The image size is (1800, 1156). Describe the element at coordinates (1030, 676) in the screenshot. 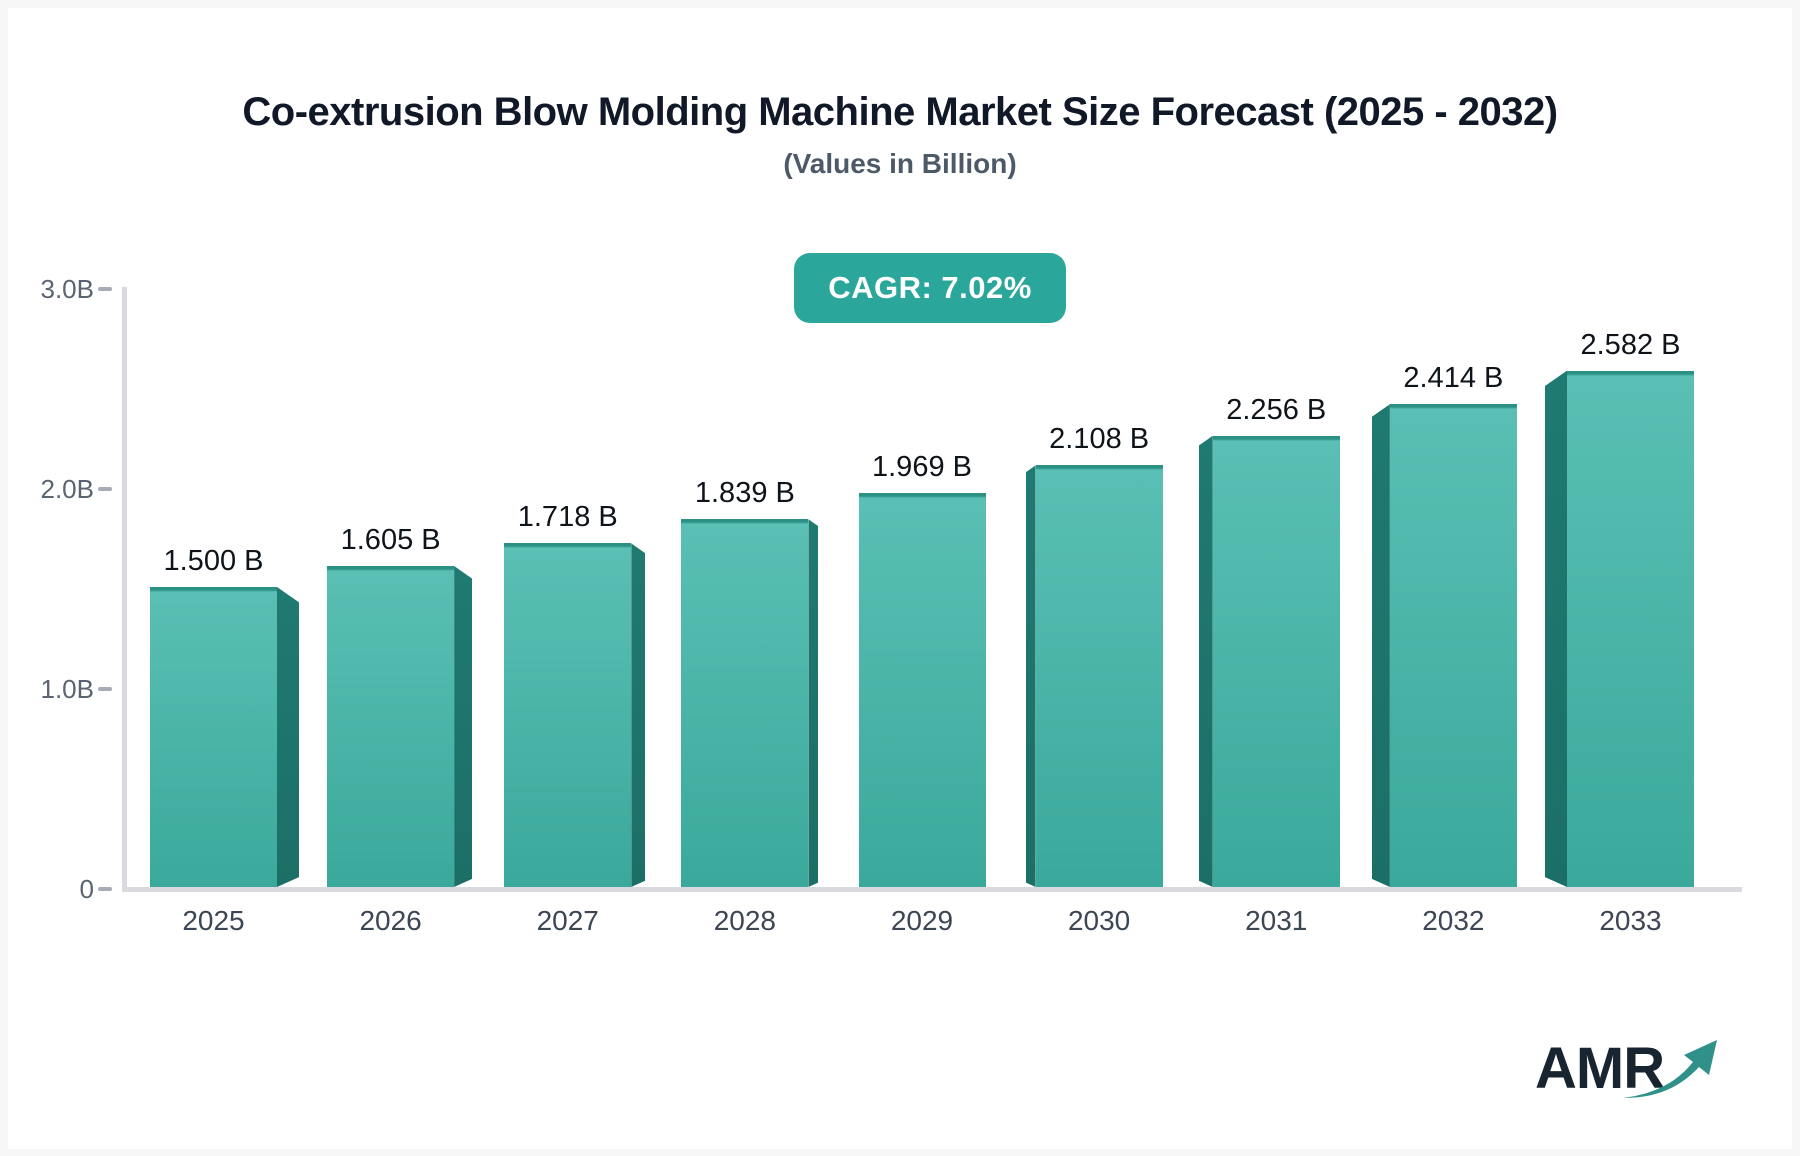

I see `bar-side-face-2030` at that location.